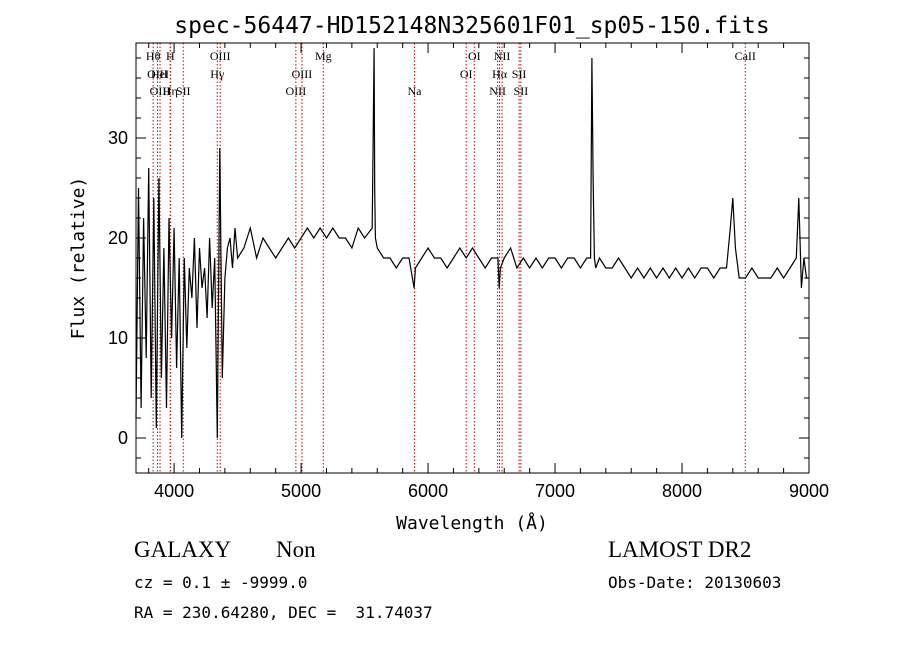 Image resolution: width=900 pixels, height=649 pixels. Describe the element at coordinates (153, 56) in the screenshot. I see `emission-line-label-0: Hθ` at that location.